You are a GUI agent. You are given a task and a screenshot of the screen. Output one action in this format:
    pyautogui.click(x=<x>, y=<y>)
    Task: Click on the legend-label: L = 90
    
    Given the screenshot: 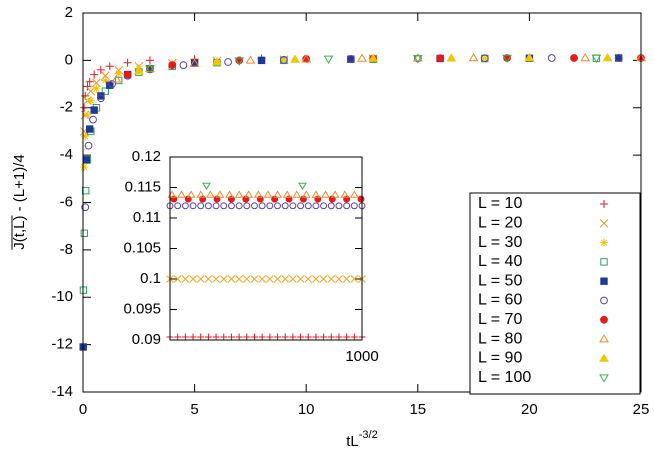 What is the action you would take?
    pyautogui.click(x=500, y=358)
    